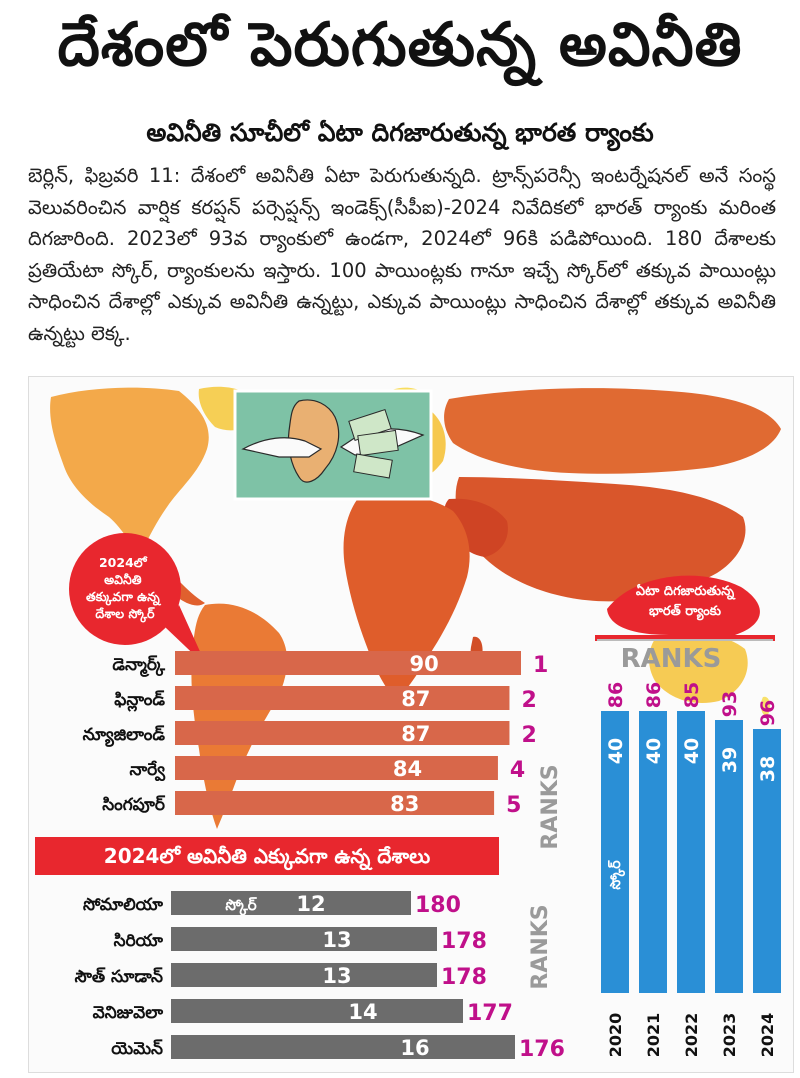  I want to click on score-value: 12, so click(310, 904).